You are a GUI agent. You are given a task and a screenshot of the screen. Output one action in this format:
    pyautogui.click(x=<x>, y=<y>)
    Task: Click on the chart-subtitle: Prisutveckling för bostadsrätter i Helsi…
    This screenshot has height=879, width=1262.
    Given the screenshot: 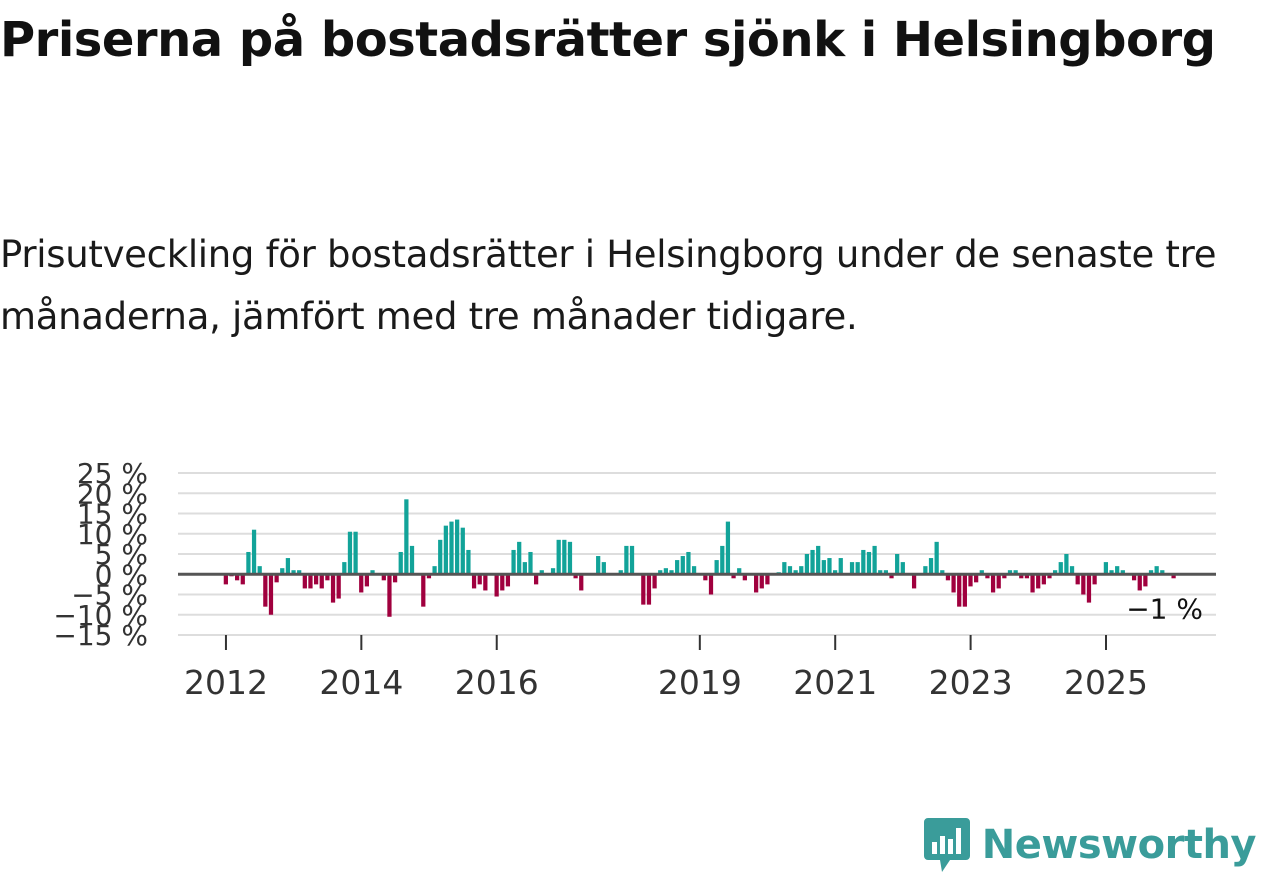 What is the action you would take?
    pyautogui.click(x=608, y=285)
    